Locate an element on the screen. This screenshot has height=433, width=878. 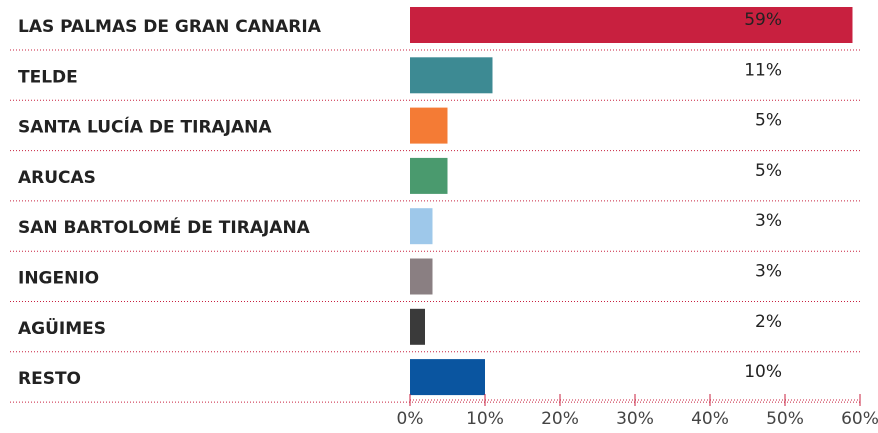
x-tick-label: 30% is located at coordinates (635, 419).